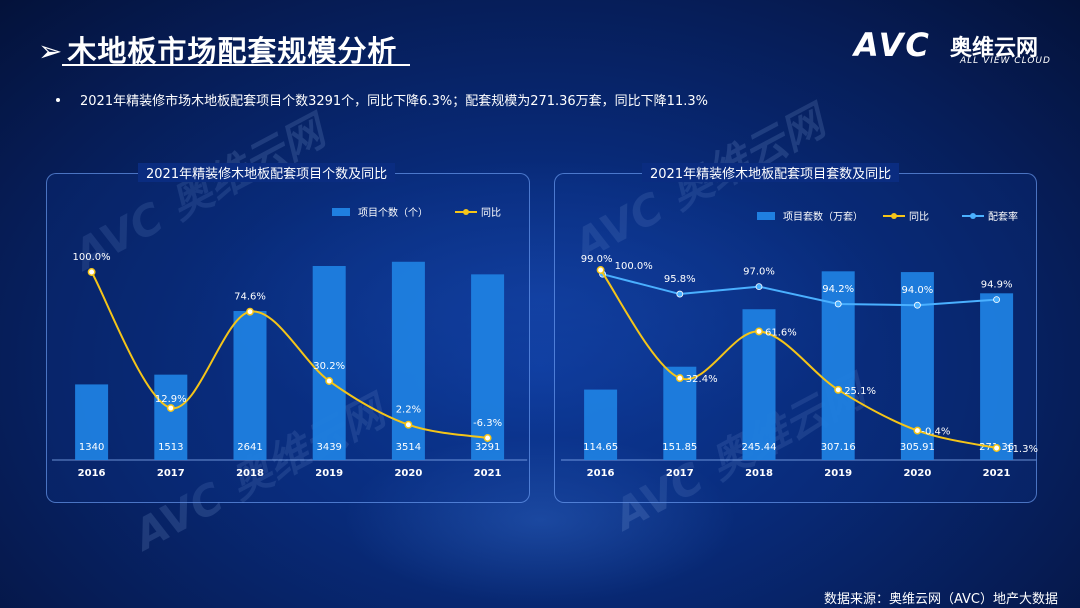 The height and width of the screenshot is (608, 1080). What do you see at coordinates (860, 391) in the screenshot?
I see `chart1-yoy-label-2019: 25.1%` at bounding box center [860, 391].